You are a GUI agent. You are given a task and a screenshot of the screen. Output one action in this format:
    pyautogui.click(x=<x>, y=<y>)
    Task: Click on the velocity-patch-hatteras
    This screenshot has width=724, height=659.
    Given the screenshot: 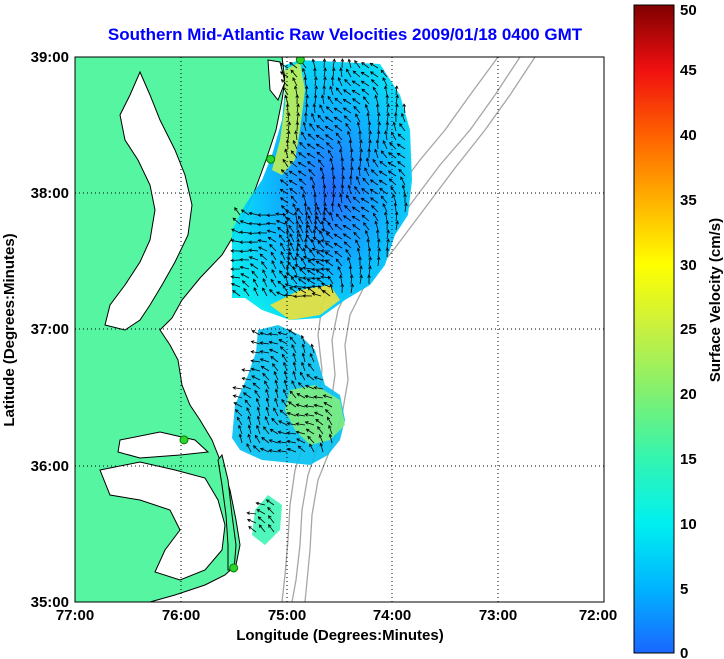 What is the action you would take?
    pyautogui.click(x=267, y=520)
    